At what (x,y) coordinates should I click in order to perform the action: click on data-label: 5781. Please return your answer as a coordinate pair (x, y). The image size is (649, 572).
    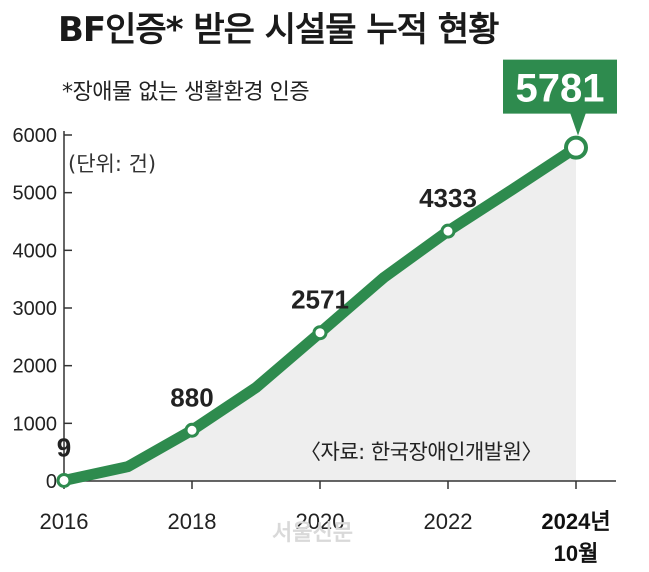
    Looking at the image, I should click on (560, 89).